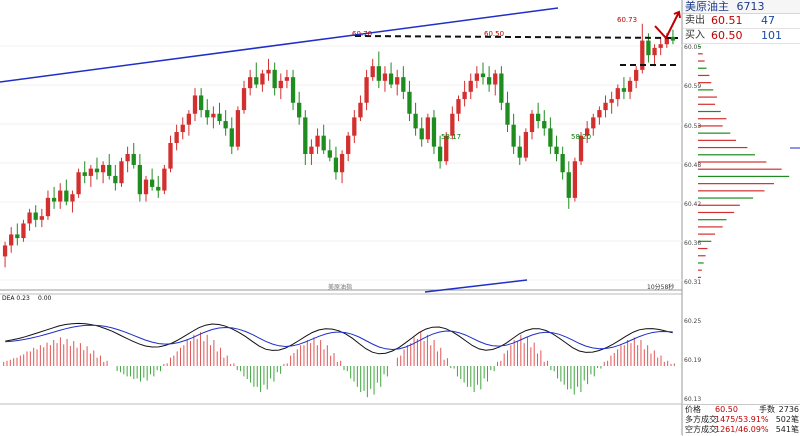  I want to click on time-label: 10分58秒, so click(660, 287).